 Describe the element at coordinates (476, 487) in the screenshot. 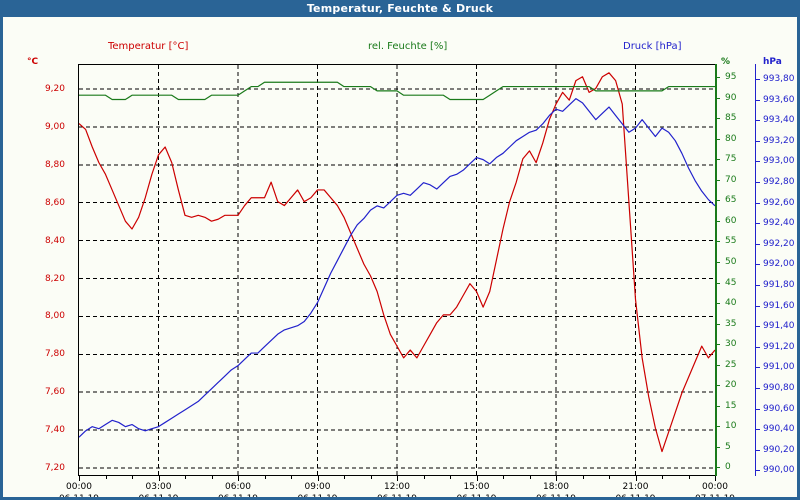

I see `x-axis-time: 15:00` at that location.